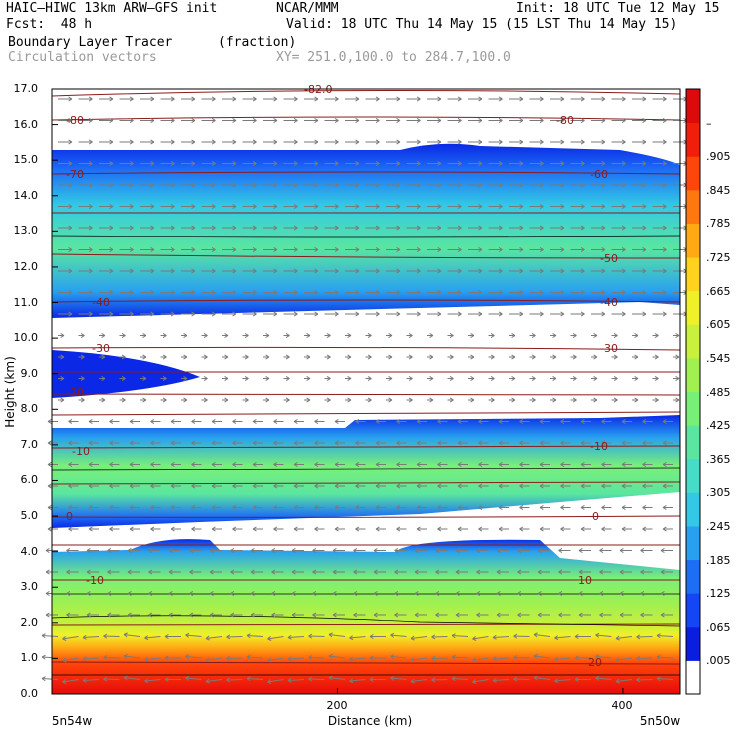  What do you see at coordinates (29, 658) in the screenshot?
I see `y-tick-label: 1.0` at bounding box center [29, 658].